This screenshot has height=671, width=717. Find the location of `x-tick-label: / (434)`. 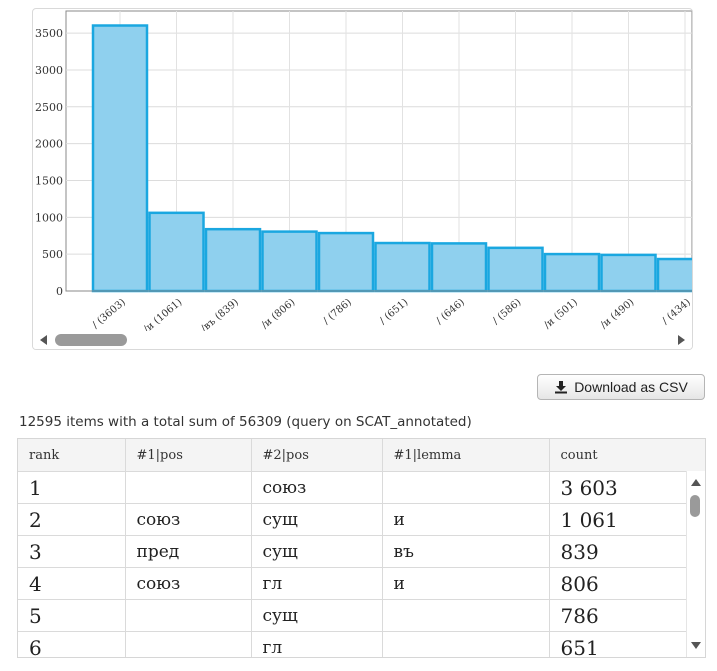

x-tick-label: / (434) is located at coordinates (676, 312).